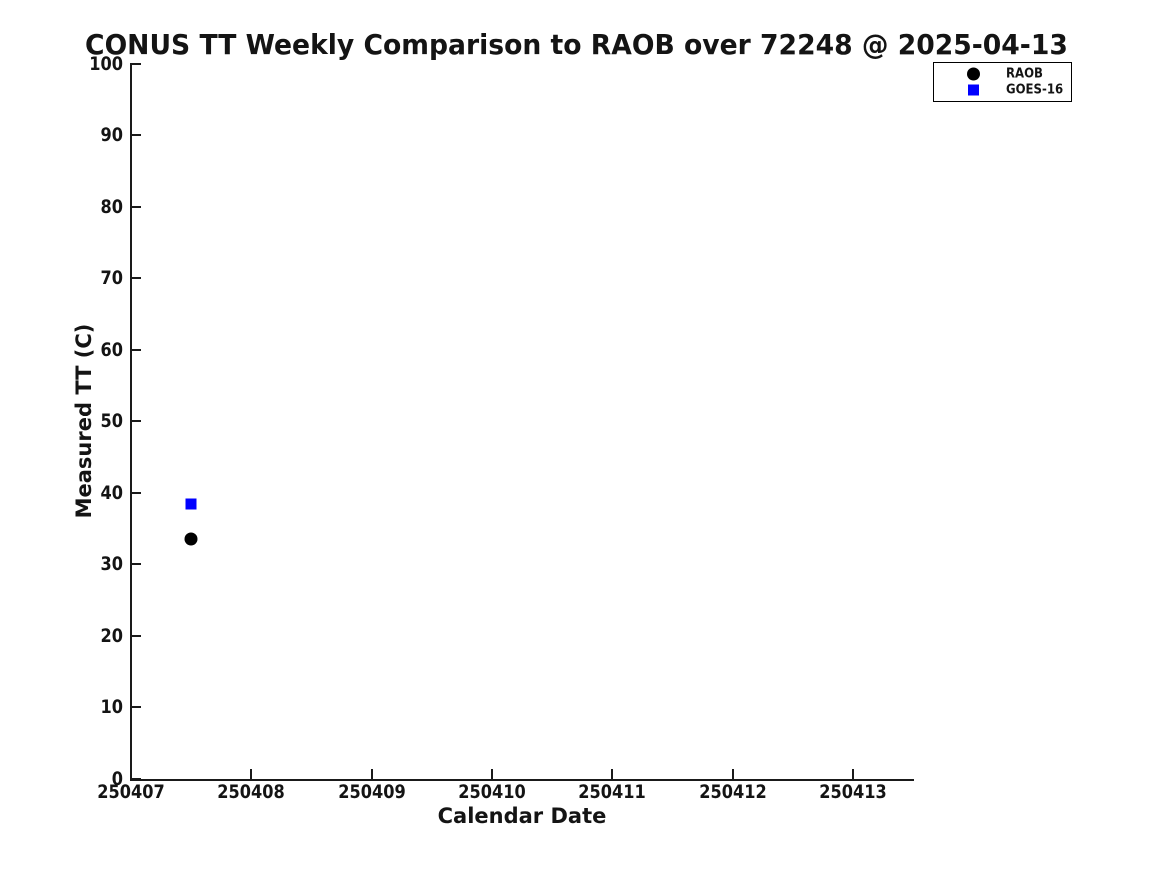 This screenshot has width=1167, height=875. What do you see at coordinates (732, 792) in the screenshot?
I see `x-tick-label: 250412` at bounding box center [732, 792].